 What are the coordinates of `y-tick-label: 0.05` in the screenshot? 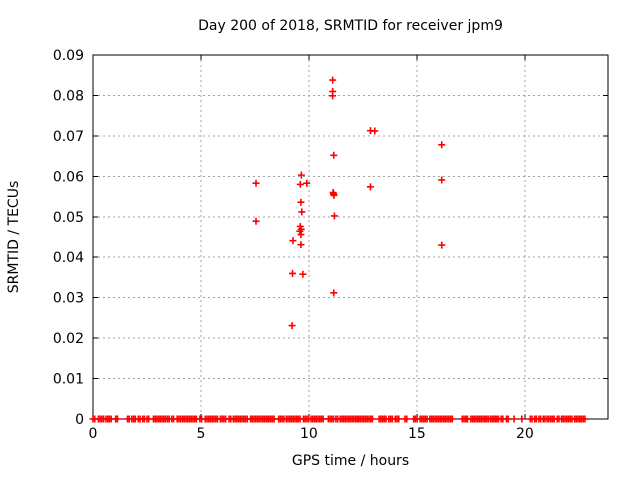 It's located at (68, 218).